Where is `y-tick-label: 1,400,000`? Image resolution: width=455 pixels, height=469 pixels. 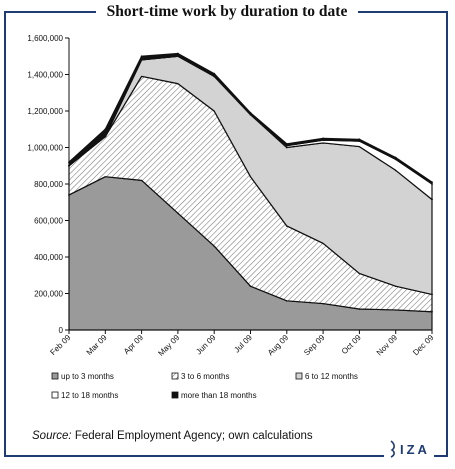
y-tick-label: 1,400,000 is located at coordinates (45, 75).